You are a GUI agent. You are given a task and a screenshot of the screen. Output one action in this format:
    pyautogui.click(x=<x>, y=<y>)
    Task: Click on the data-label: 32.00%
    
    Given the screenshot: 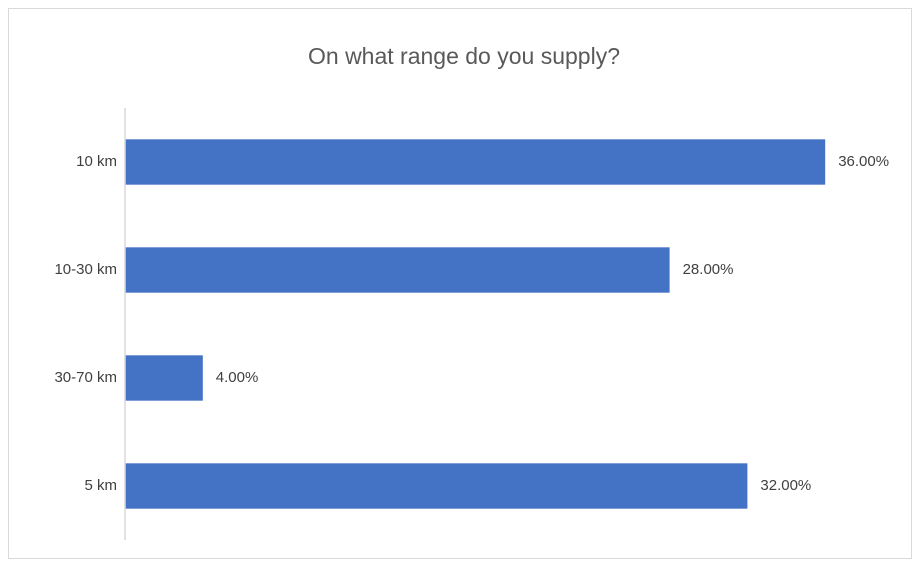 What is the action you would take?
    pyautogui.click(x=785, y=485)
    